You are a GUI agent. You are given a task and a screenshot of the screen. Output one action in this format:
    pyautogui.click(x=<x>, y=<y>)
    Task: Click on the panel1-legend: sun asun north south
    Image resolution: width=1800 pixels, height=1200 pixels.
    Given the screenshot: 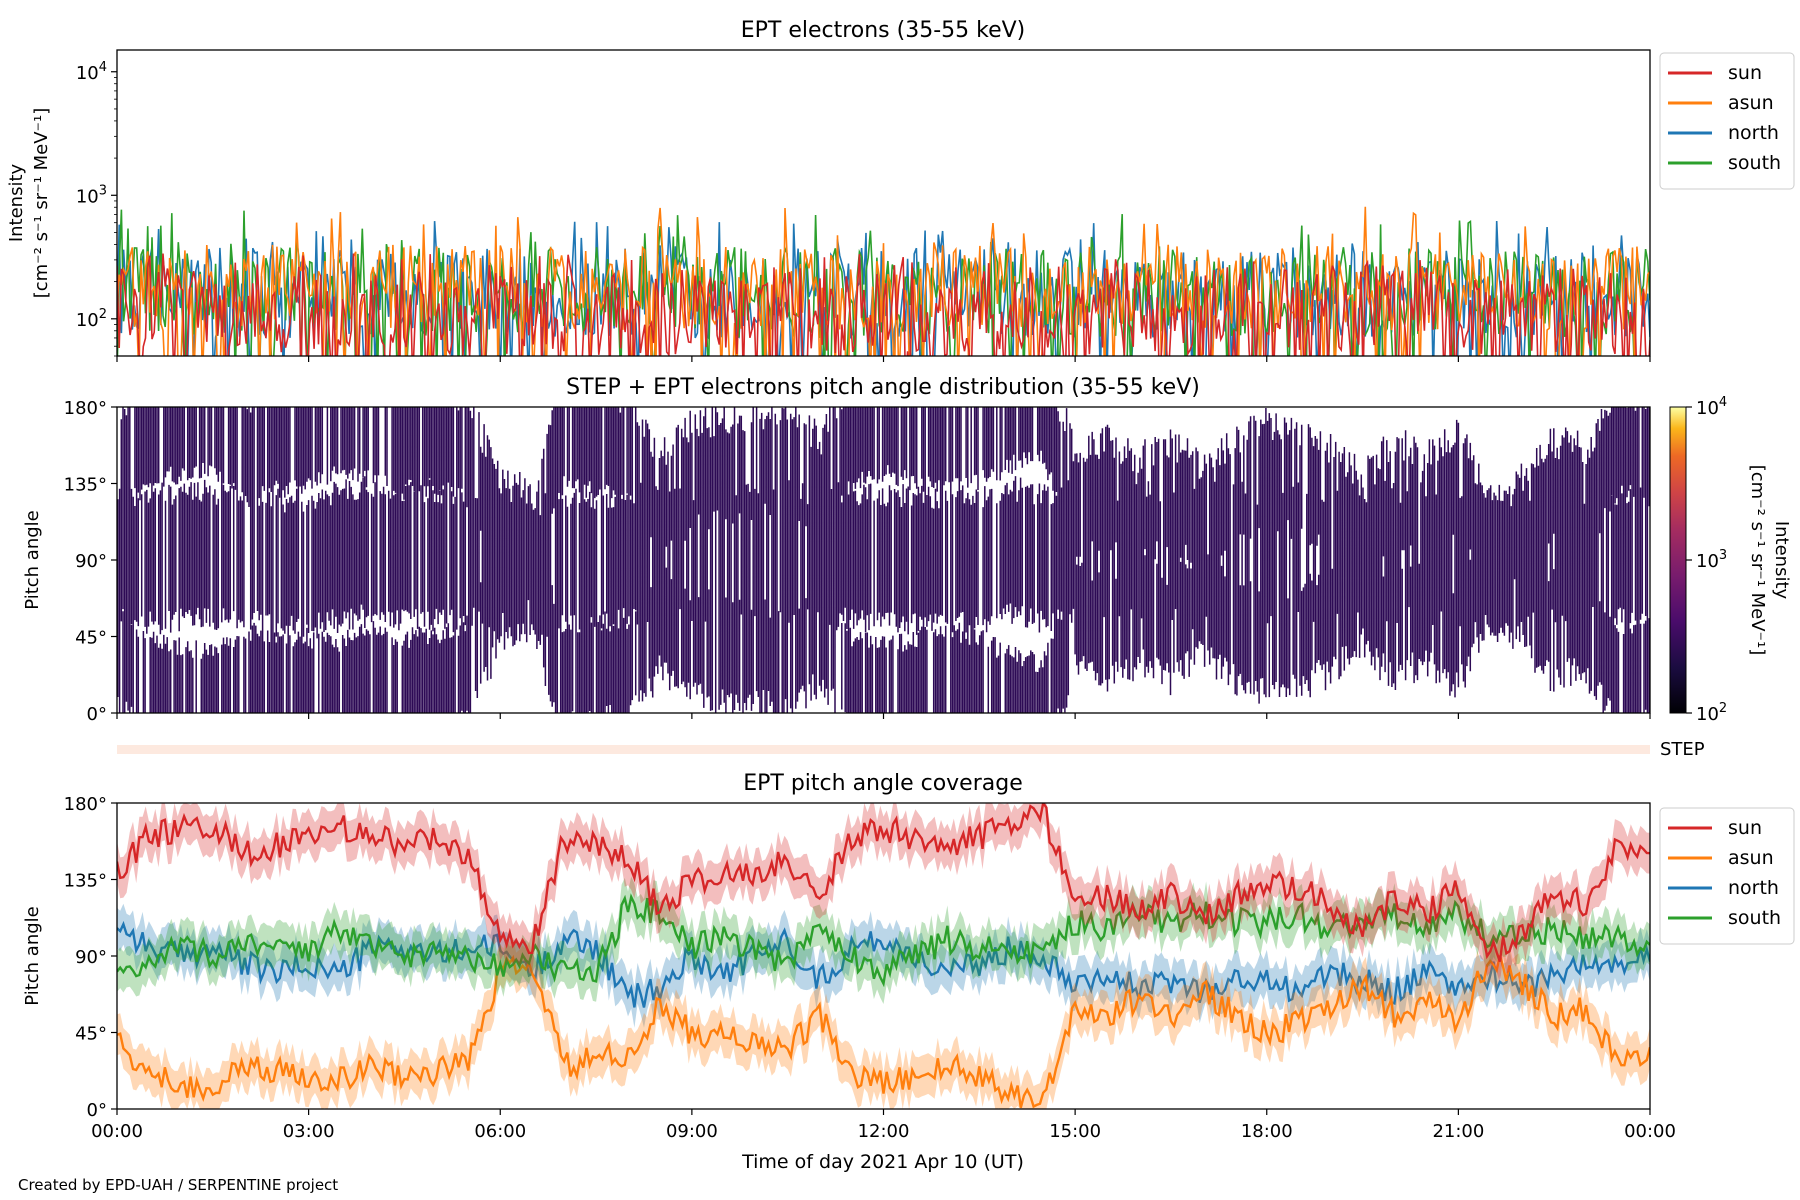 What is the action you would take?
    pyautogui.click(x=1727, y=121)
    